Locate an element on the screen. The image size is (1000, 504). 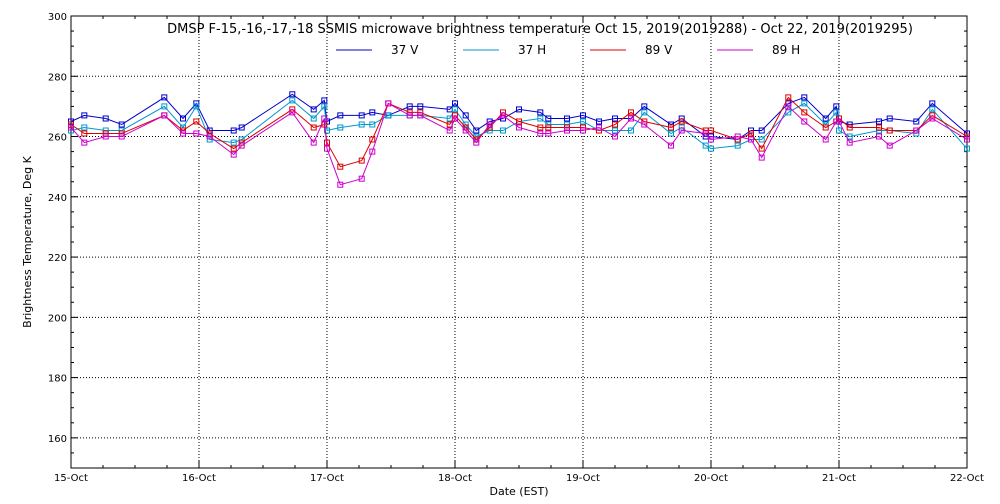
legend-label: 89 V is located at coordinates (659, 50).